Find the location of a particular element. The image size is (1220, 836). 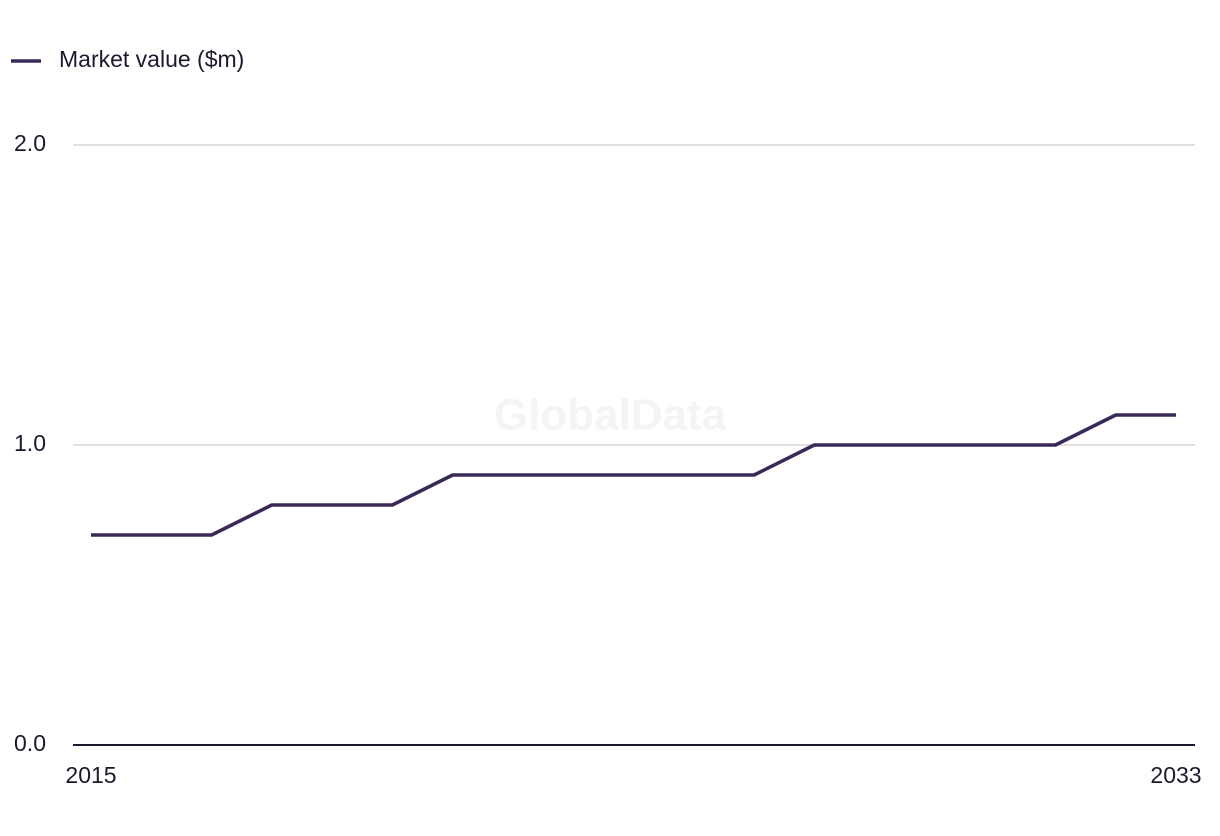

y-tick-label: 1.0 is located at coordinates (30, 443).